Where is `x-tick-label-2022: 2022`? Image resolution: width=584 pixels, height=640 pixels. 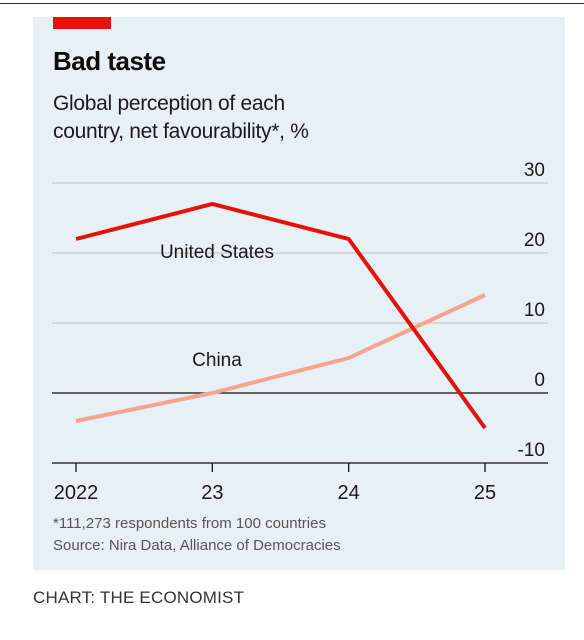
x-tick-label-2022: 2022 is located at coordinates (76, 493).